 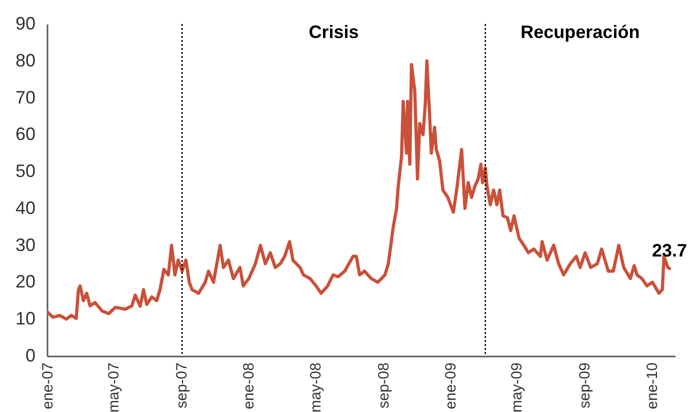 I want to click on x-tick-label: may-09, so click(x=517, y=387).